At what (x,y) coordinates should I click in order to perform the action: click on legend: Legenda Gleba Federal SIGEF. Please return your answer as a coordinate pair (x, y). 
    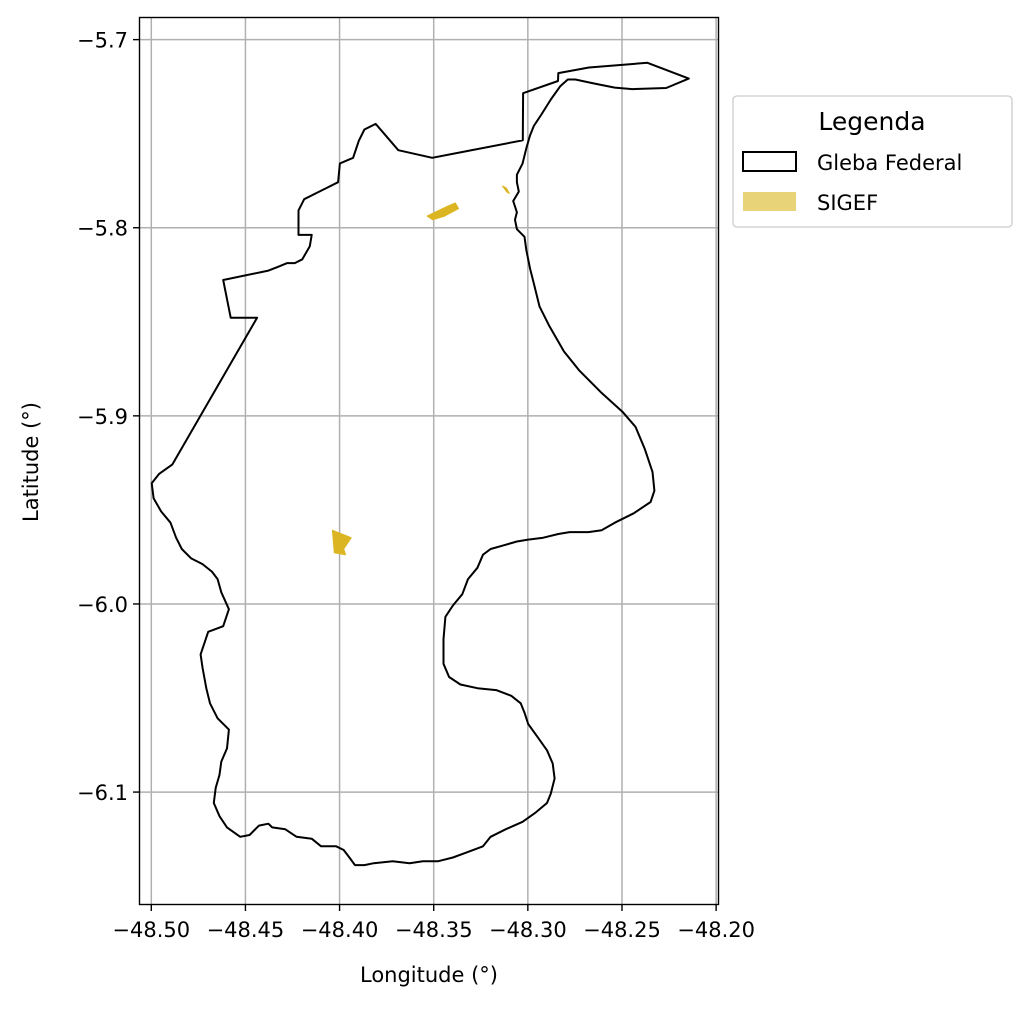
    Looking at the image, I should click on (872, 161).